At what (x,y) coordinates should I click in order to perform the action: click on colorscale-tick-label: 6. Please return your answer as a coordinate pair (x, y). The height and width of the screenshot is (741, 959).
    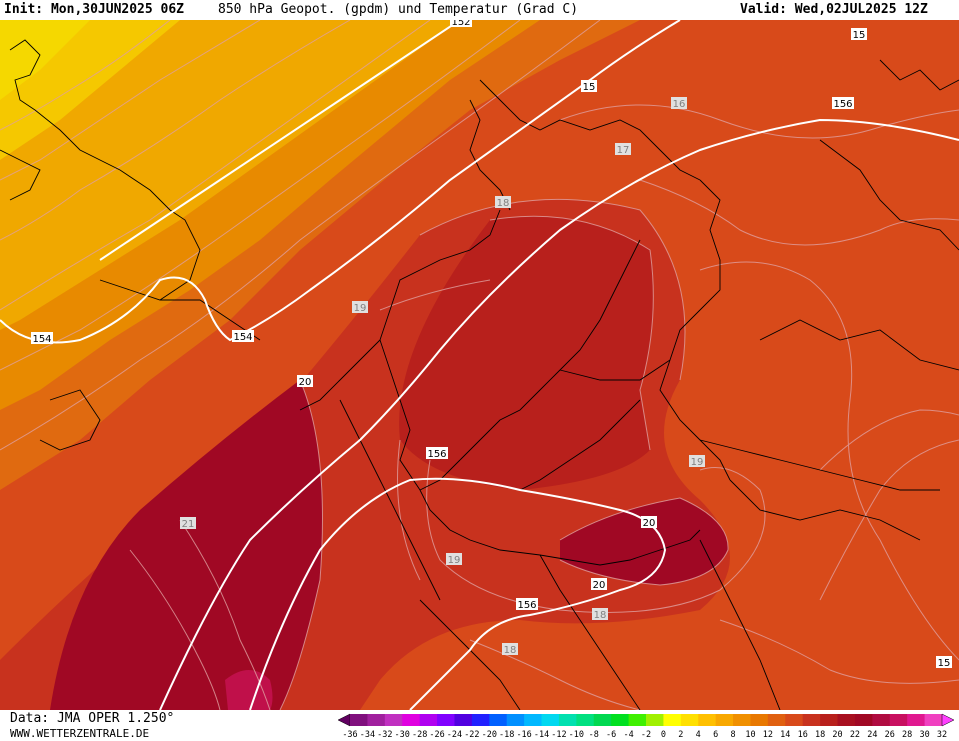
    Looking at the image, I should click on (715, 734).